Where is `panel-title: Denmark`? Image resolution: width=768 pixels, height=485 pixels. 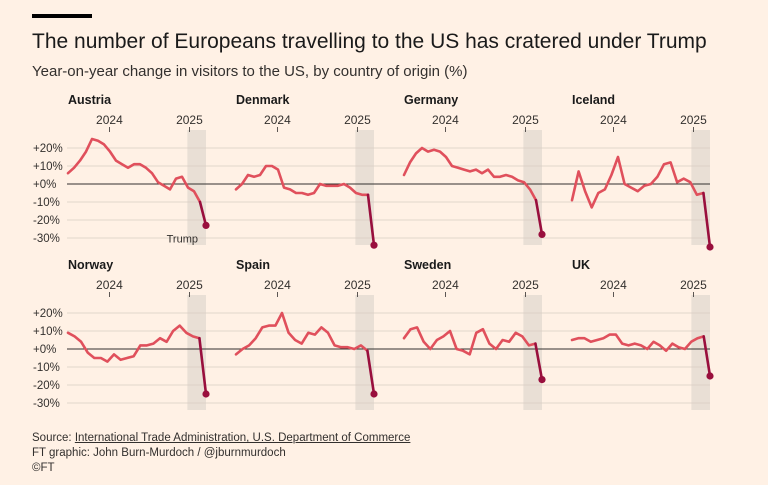
panel-title: Denmark is located at coordinates (263, 100).